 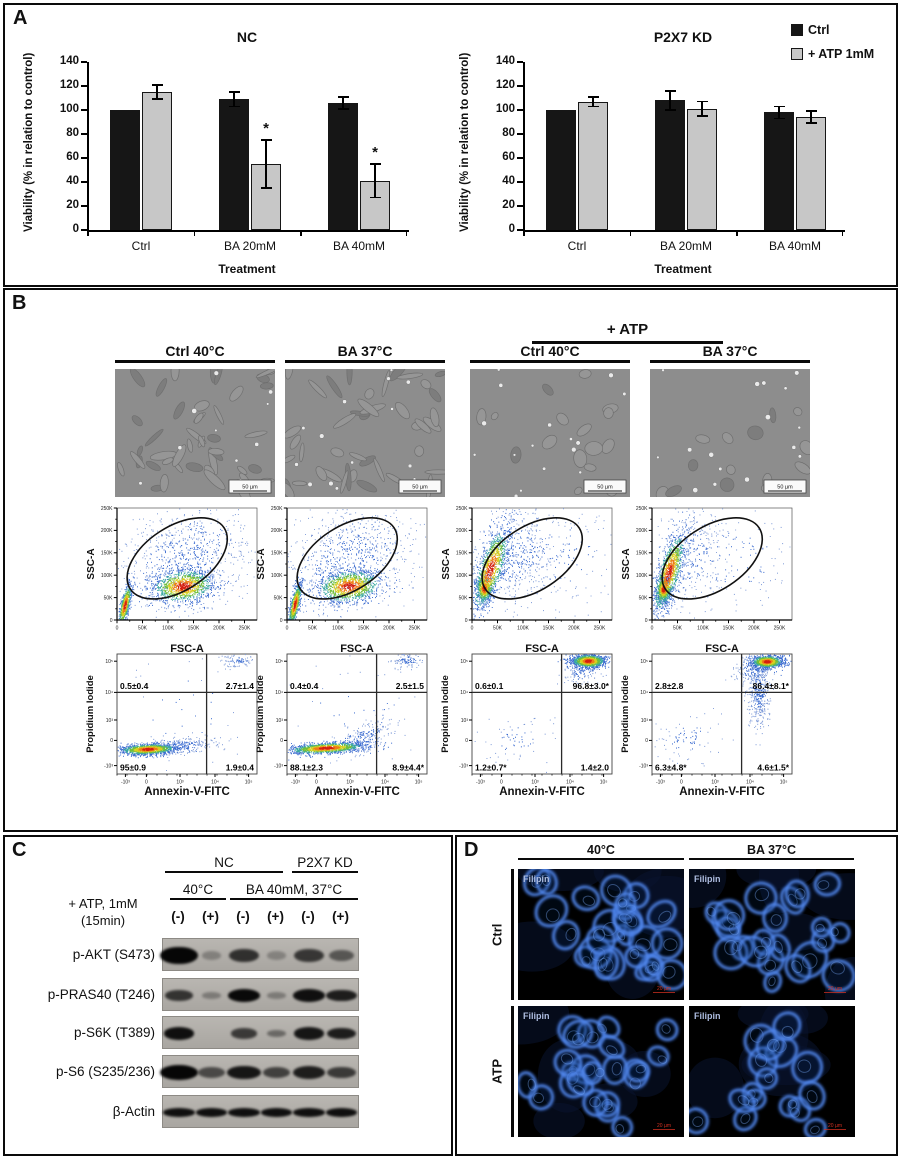 I want to click on x-tick-label: 10³, so click(x=350, y=783).